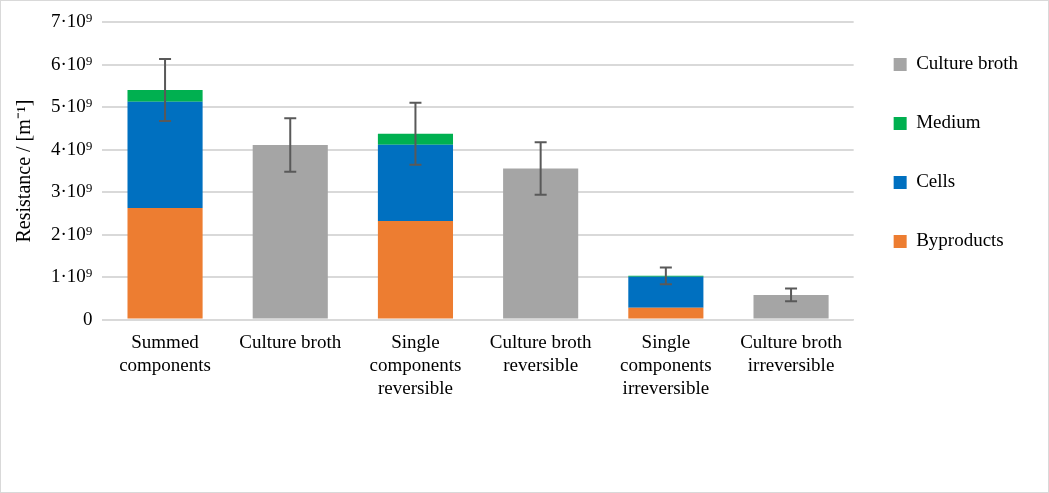 The height and width of the screenshot is (493, 1049). I want to click on y-tick-label: 6·10⁹, so click(72, 63).